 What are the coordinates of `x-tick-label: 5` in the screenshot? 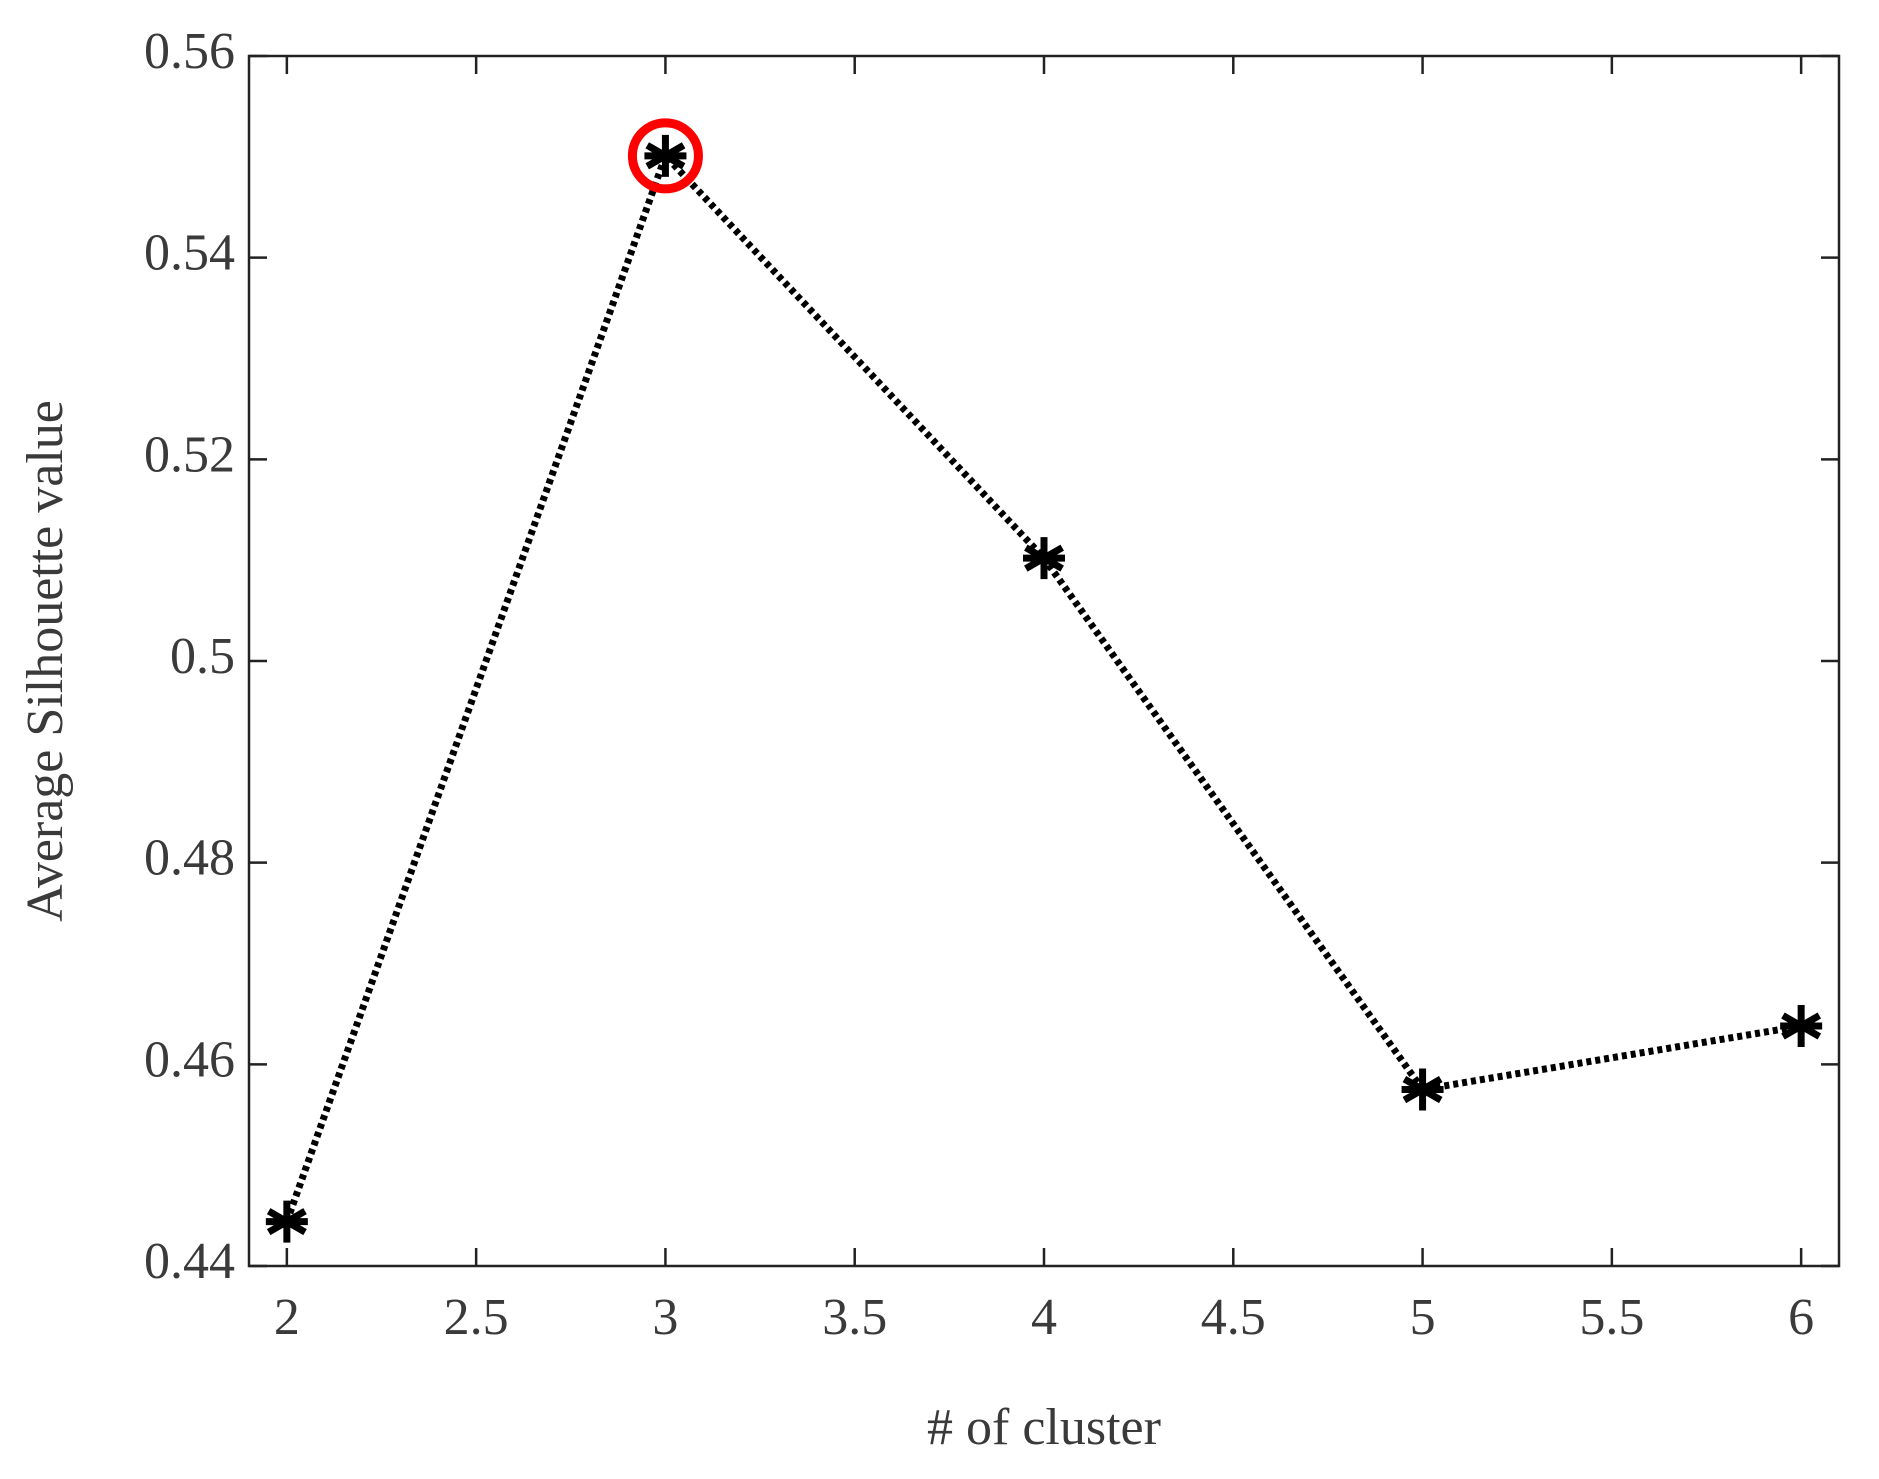 It's located at (1423, 1317).